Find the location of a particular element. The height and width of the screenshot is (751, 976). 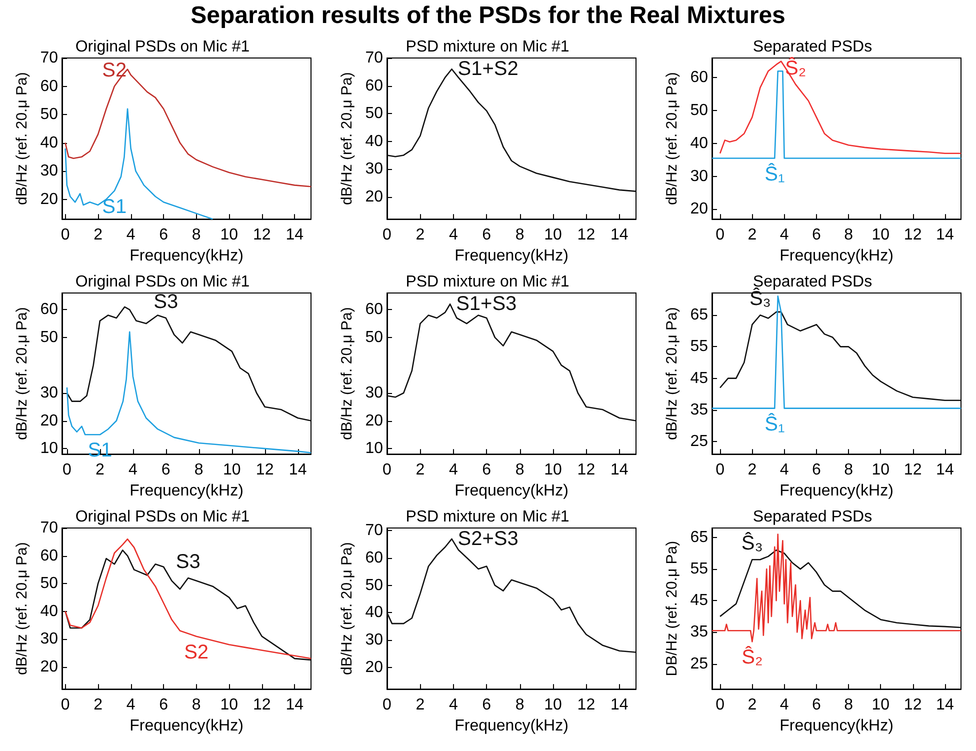

text: Separation results of the PSDs for the Real Mixtures is located at coordinates (488, 16).